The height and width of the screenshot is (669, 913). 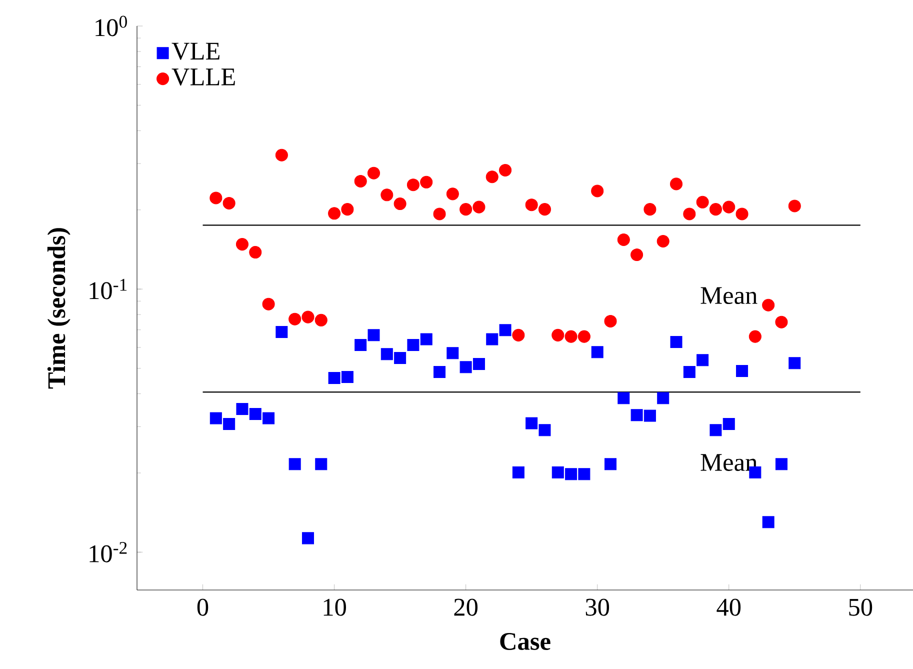 What do you see at coordinates (58, 308) in the screenshot?
I see `y-axis-title: Time (seconds)` at bounding box center [58, 308].